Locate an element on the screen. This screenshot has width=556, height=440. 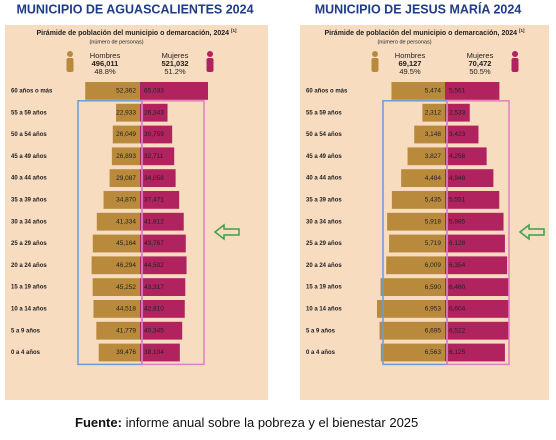
value-label: 22,933 is located at coordinates (126, 112).